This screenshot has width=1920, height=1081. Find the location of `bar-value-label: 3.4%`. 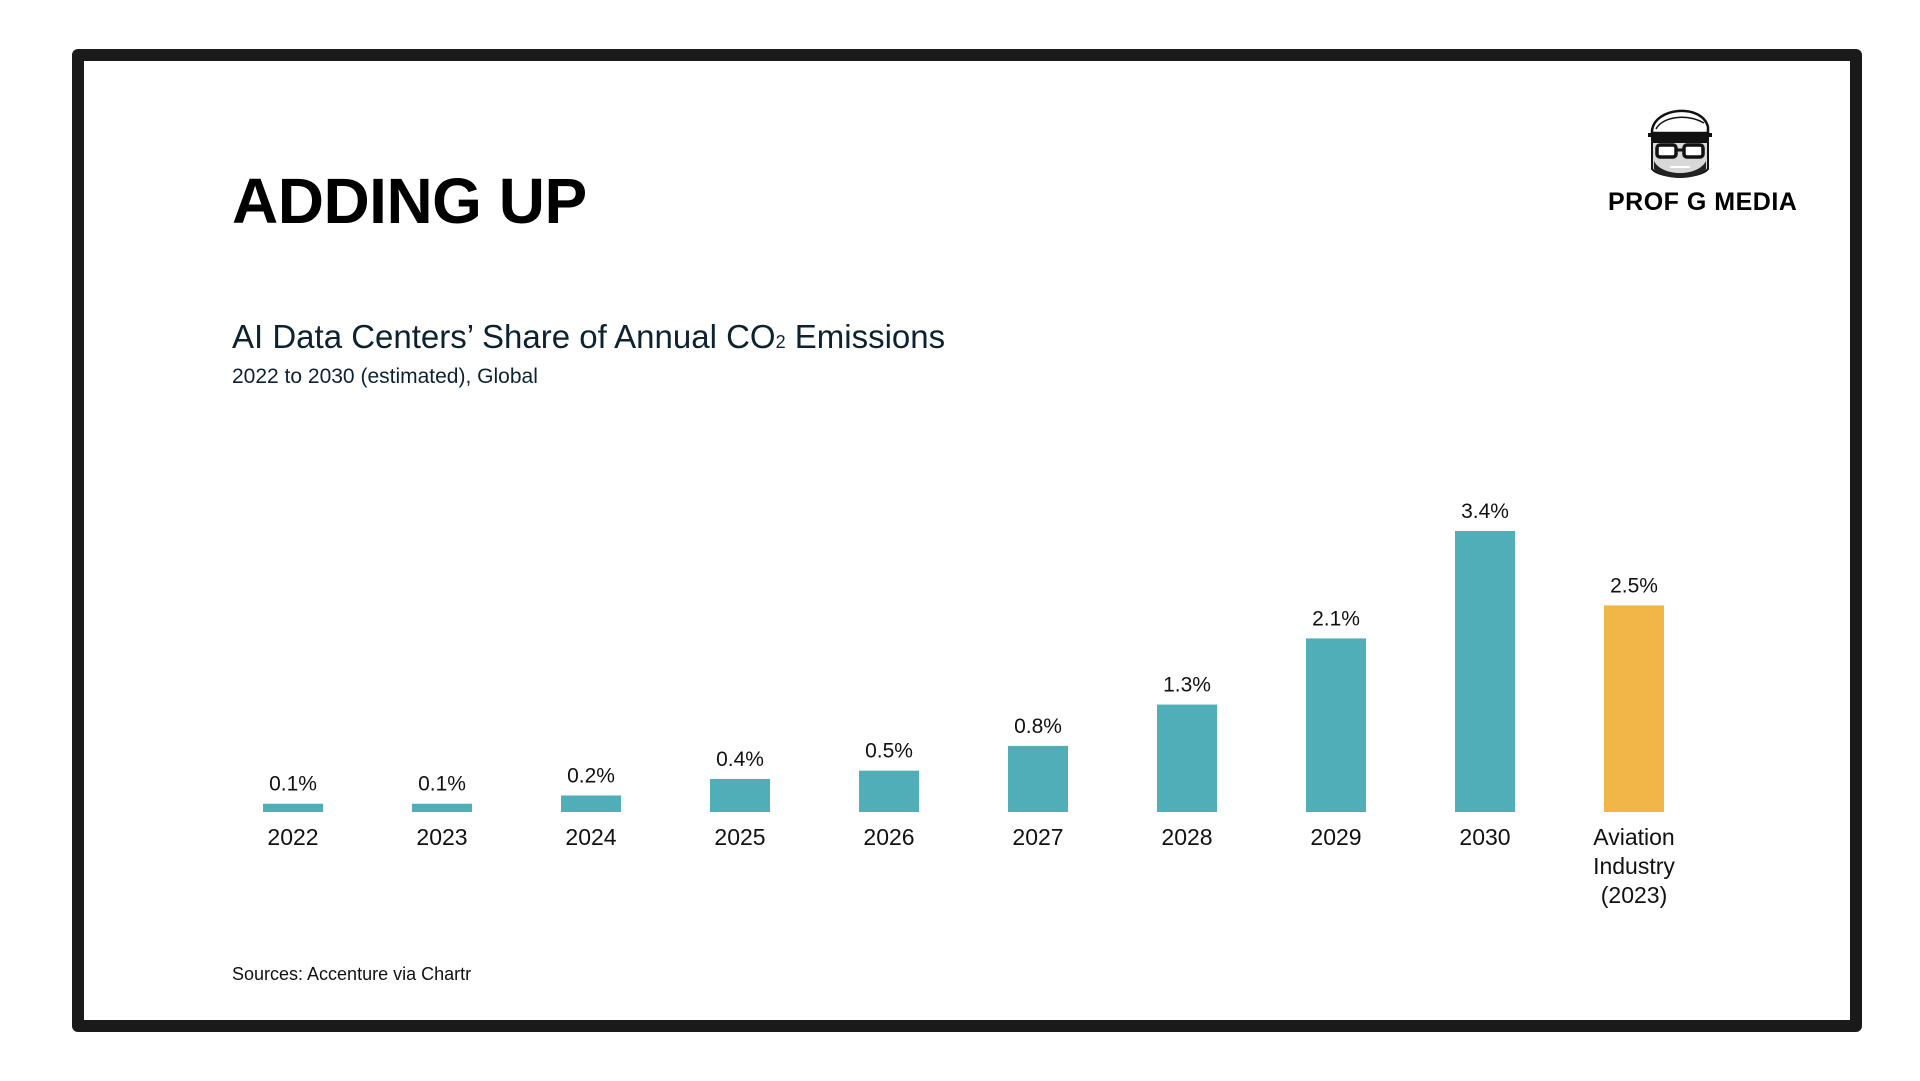

bar-value-label: 3.4% is located at coordinates (1485, 511).